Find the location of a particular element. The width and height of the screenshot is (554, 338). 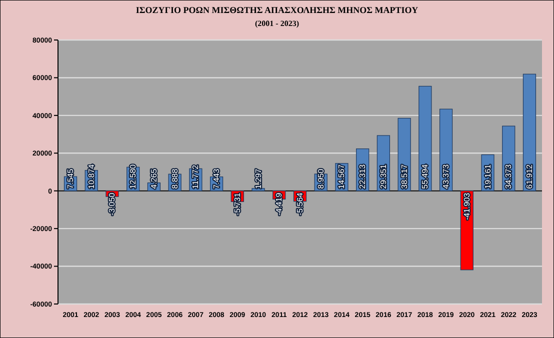

data-label: 7.443 is located at coordinates (217, 178).